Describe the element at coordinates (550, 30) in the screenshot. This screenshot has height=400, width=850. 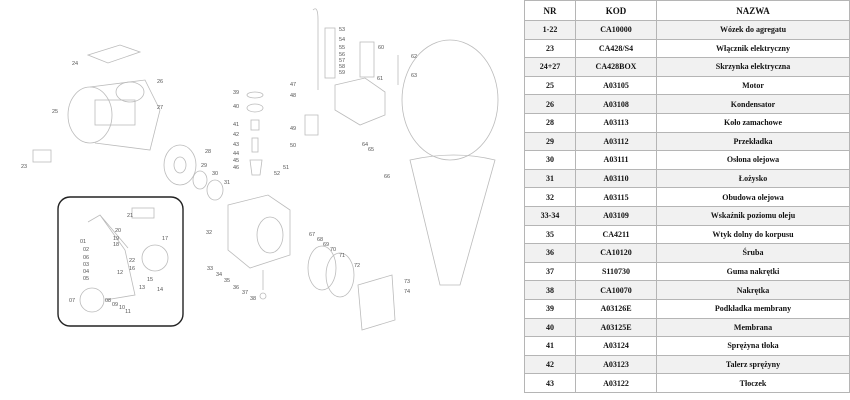
I see `cell-nr: 1-22` at that location.